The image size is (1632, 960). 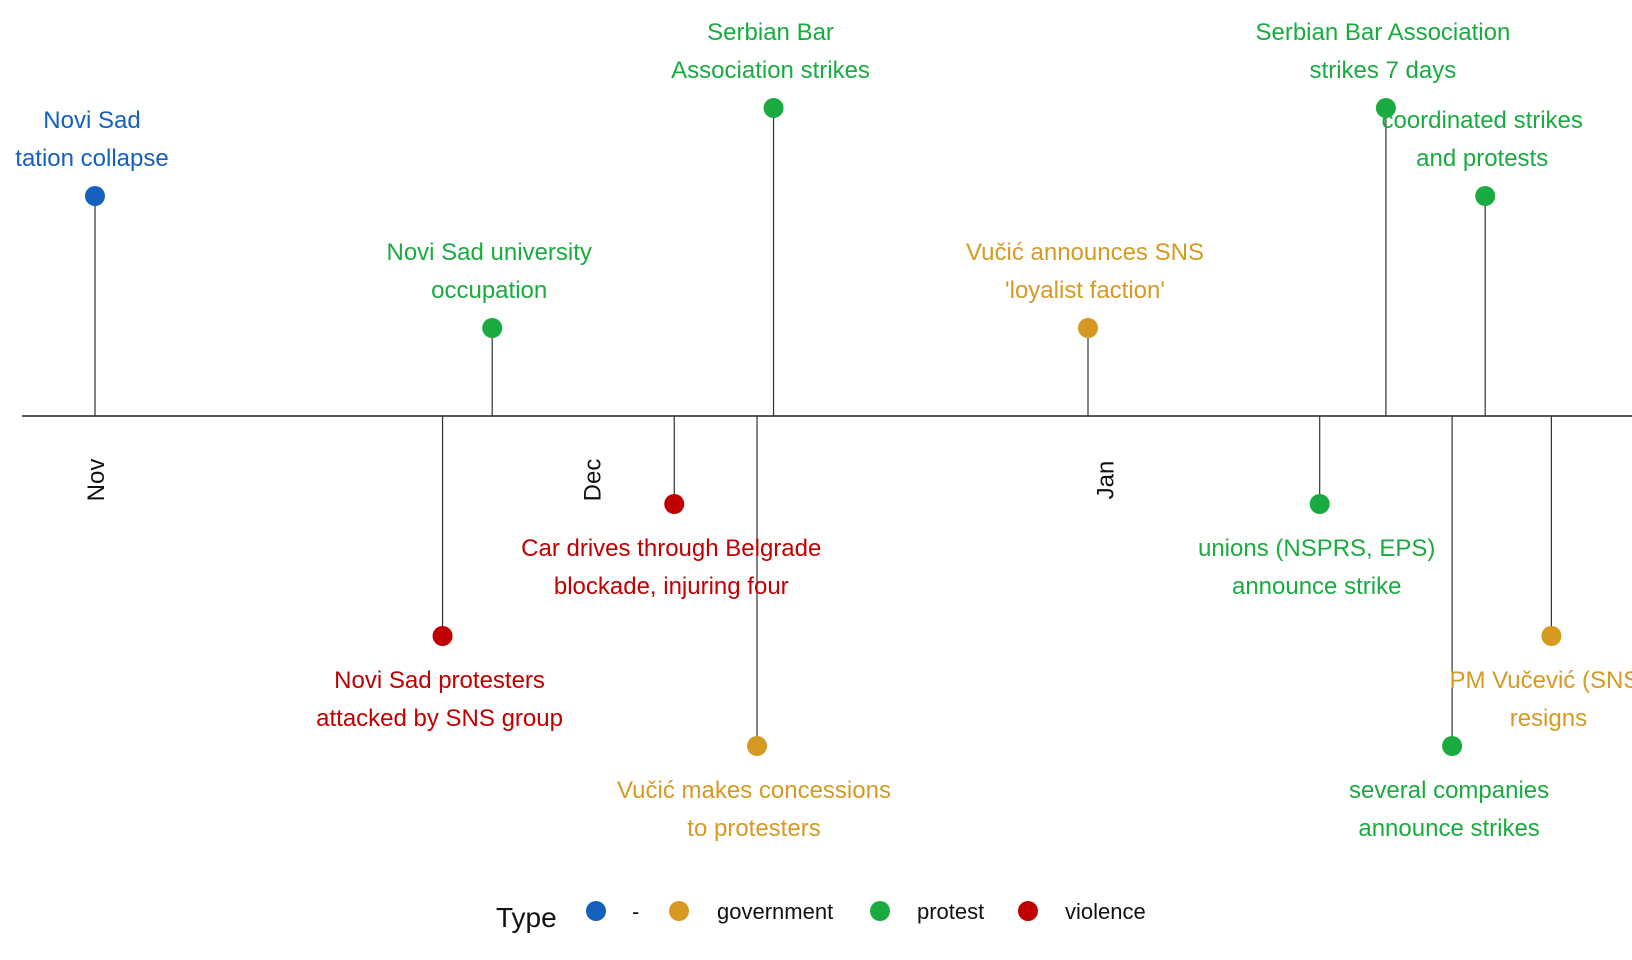 What do you see at coordinates (1028, 911) in the screenshot?
I see `legend-key-violence` at bounding box center [1028, 911].